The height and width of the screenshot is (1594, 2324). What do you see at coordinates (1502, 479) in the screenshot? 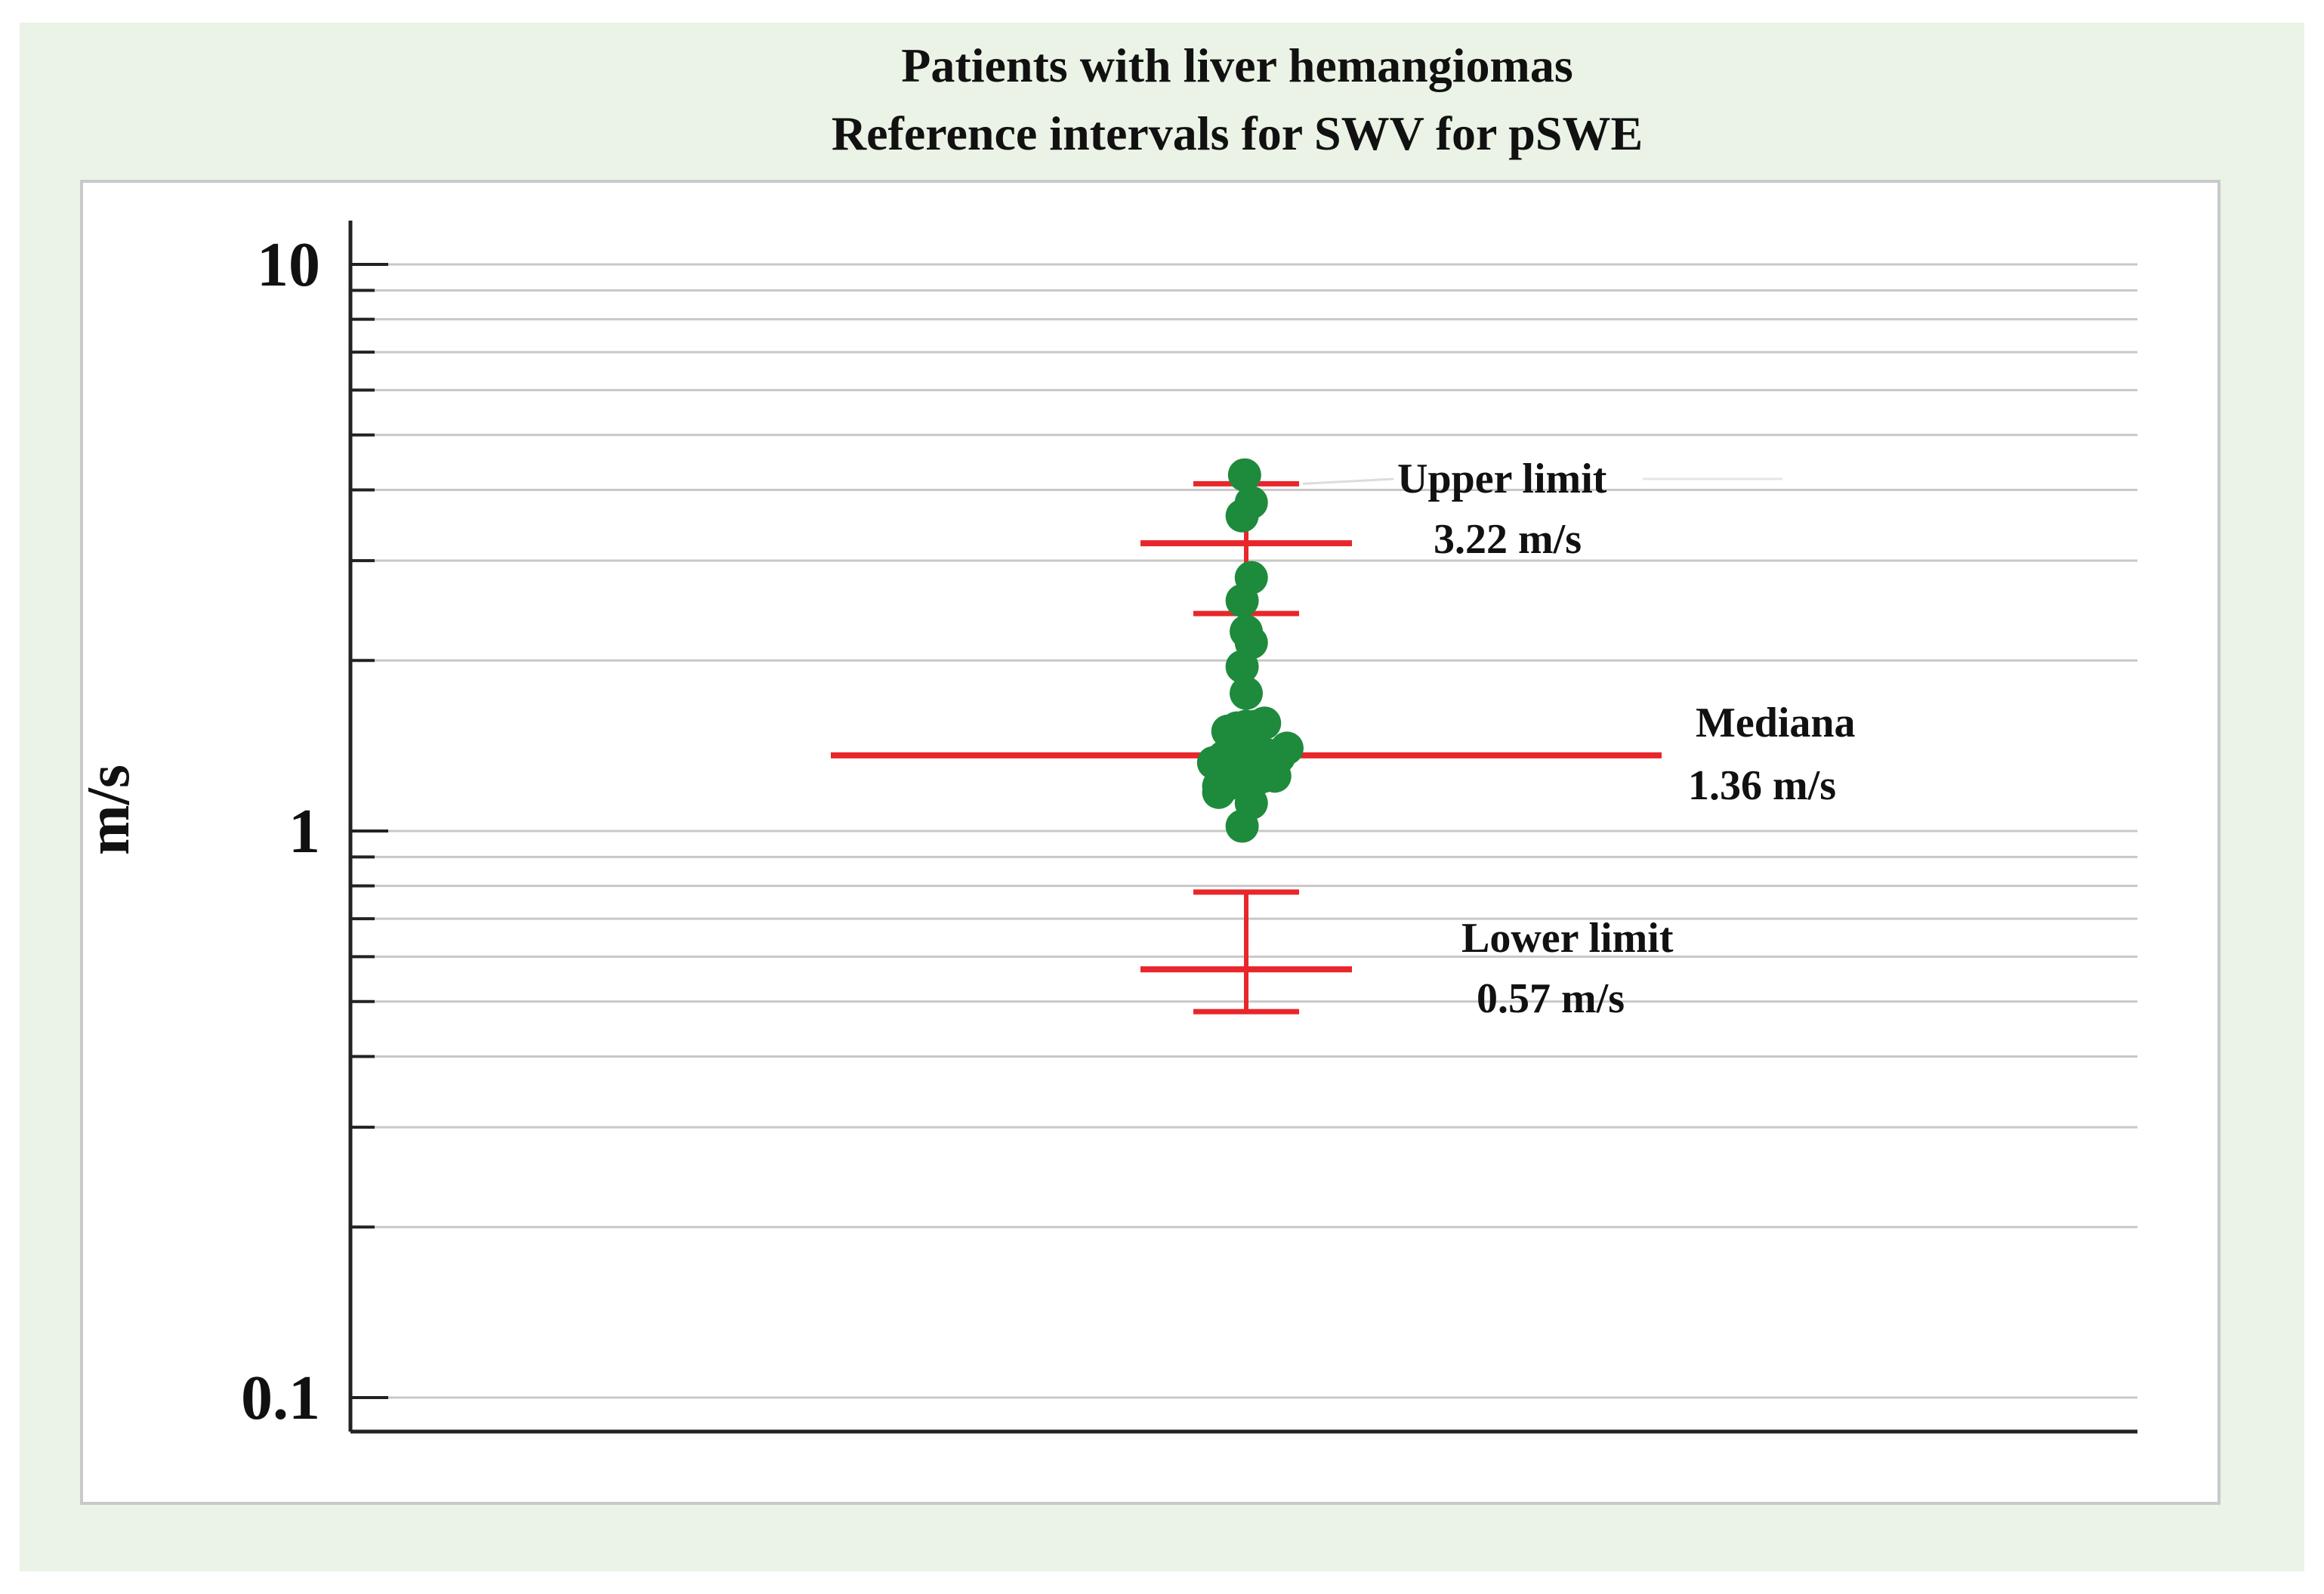
I see `upper-limit-label: Upper limit` at bounding box center [1502, 479].